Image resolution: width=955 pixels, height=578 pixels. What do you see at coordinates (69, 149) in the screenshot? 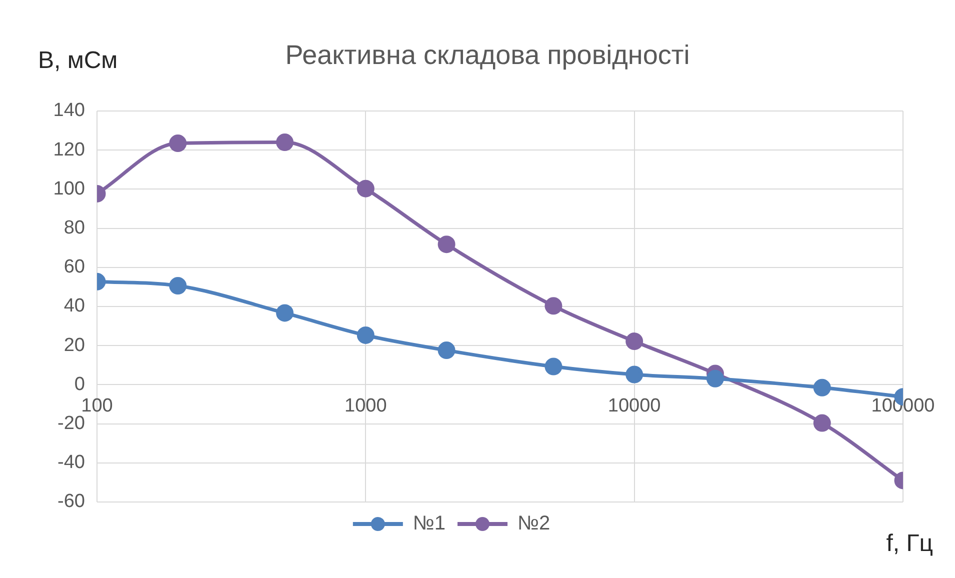
I see `y-tick-label: 120` at bounding box center [69, 149].